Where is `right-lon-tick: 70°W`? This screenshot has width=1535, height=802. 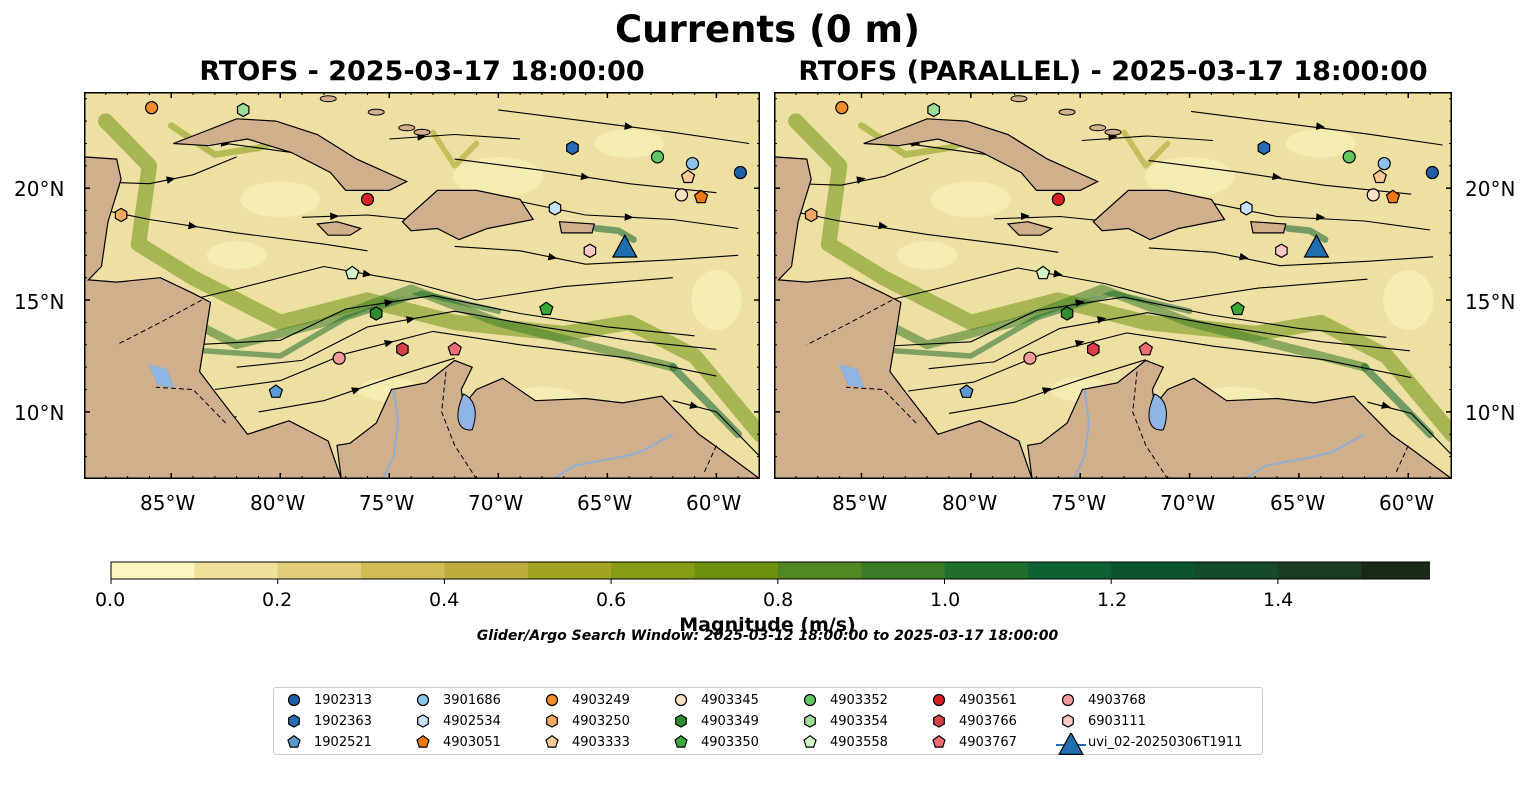
right-lon-tick: 70°W is located at coordinates (1188, 503).